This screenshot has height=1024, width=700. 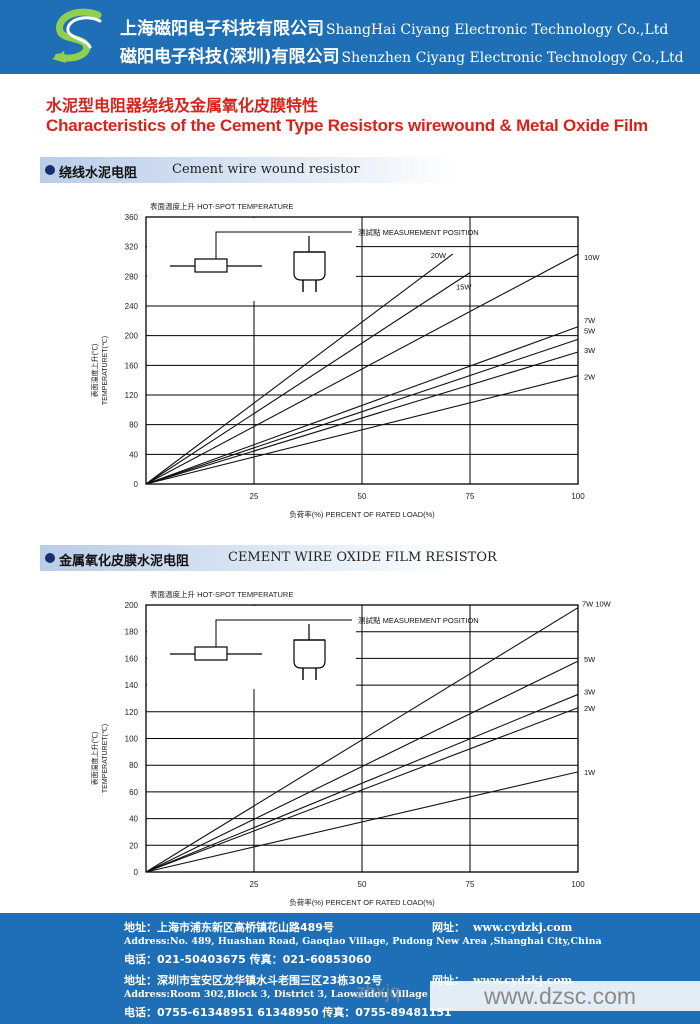 What do you see at coordinates (132, 306) in the screenshot?
I see `y-tick-label: 240` at bounding box center [132, 306].